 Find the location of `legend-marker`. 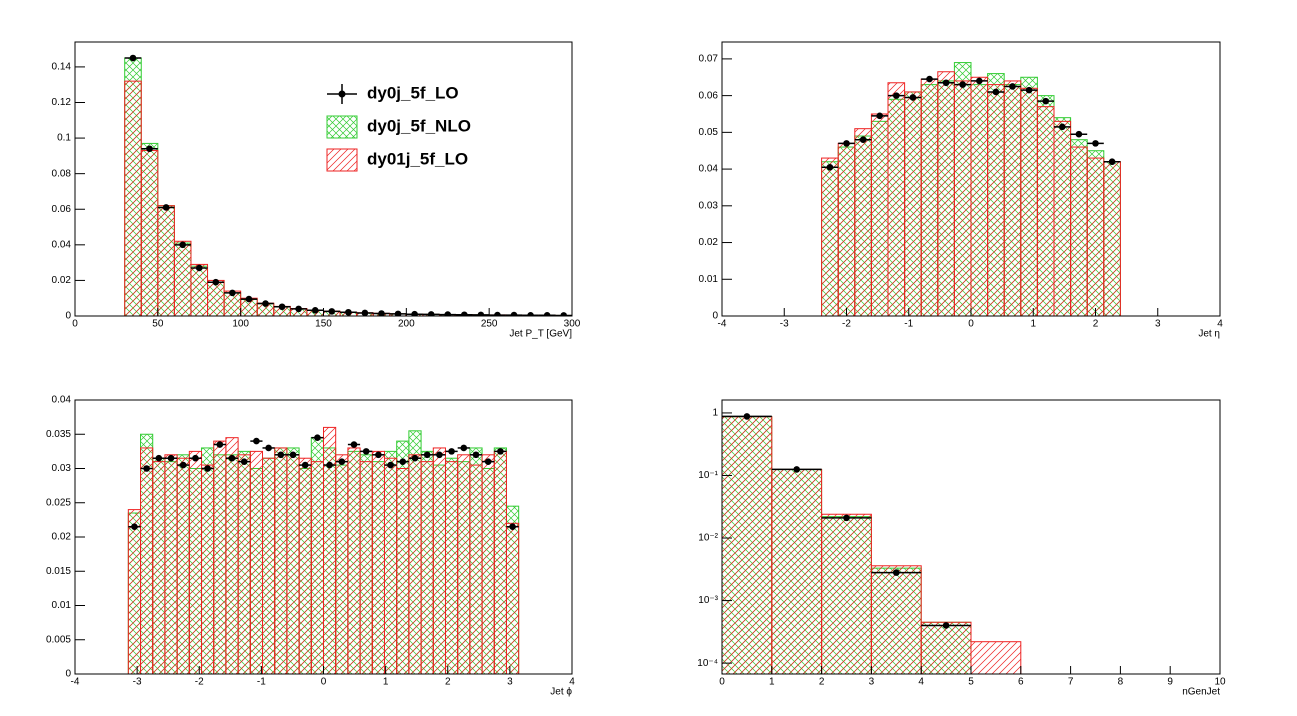

legend-marker is located at coordinates (342, 94).